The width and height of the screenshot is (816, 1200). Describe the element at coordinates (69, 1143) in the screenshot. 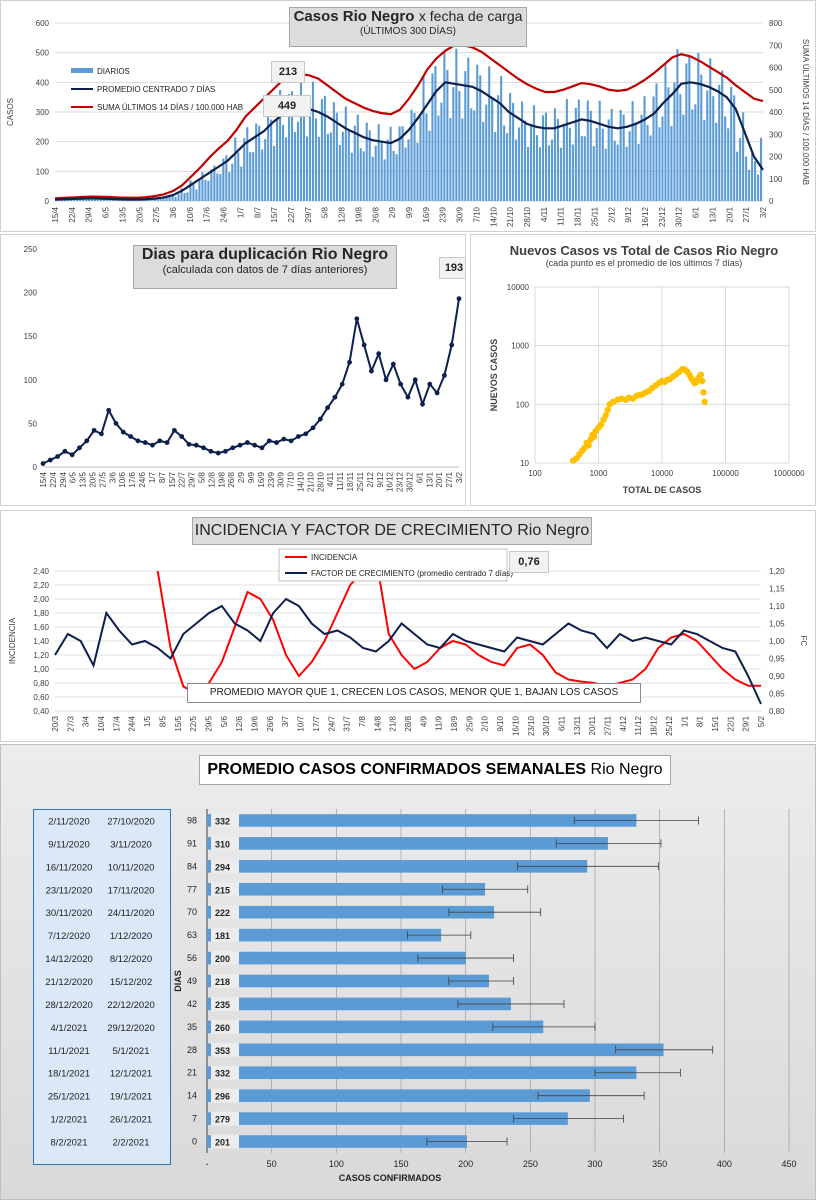

I see `date-a: 8/2/2021` at that location.